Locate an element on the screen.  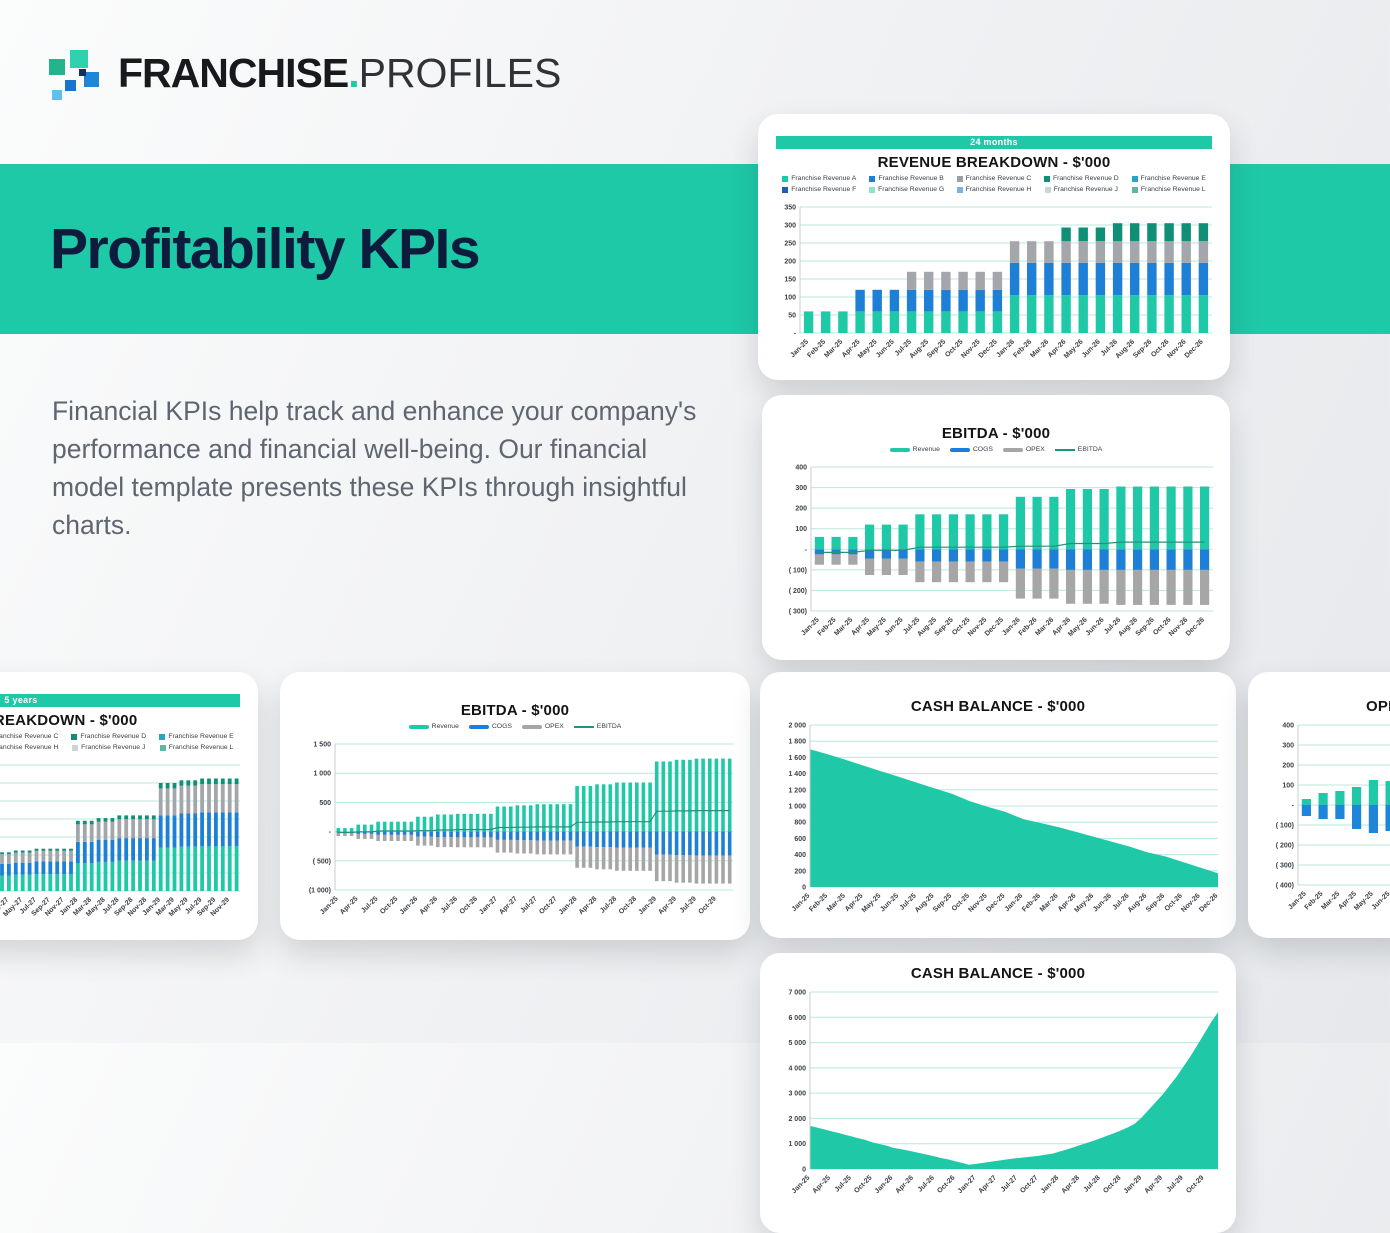
svg-text: 400 is located at coordinates (801, 468).